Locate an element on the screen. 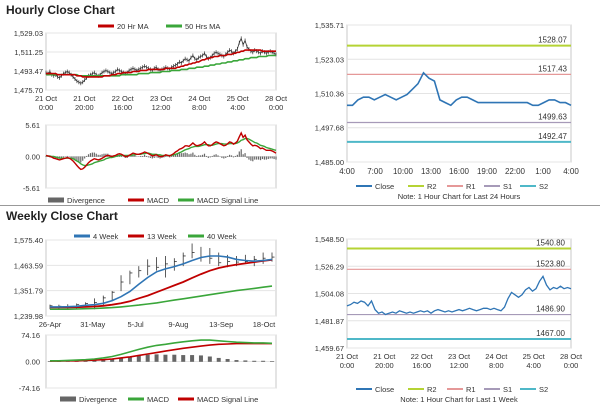 The width and height of the screenshot is (600, 413). hourly-price-x-tick-date: 25 Oct is located at coordinates (238, 98).